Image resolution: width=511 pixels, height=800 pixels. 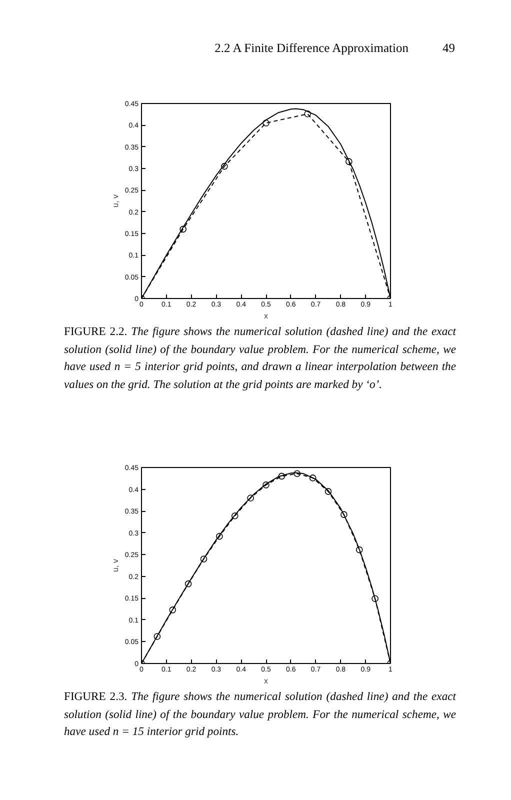 I want to click on text: 2.2 A Finite Difference Approximation, so click(x=311, y=48).